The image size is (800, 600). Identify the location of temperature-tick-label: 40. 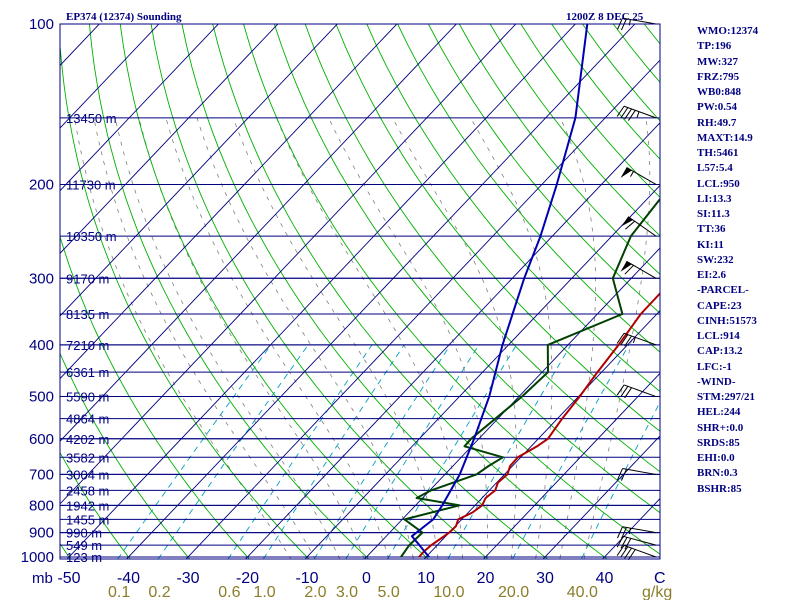
(605, 578).